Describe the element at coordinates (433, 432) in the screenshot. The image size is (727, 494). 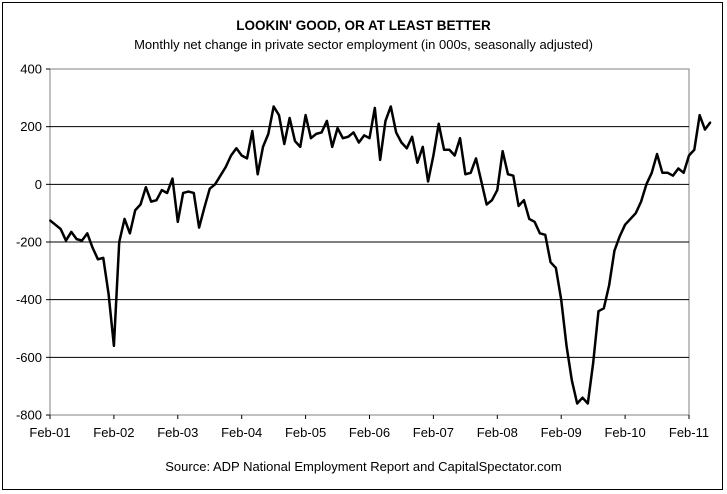
I see `x-tick-label: Feb-07` at that location.